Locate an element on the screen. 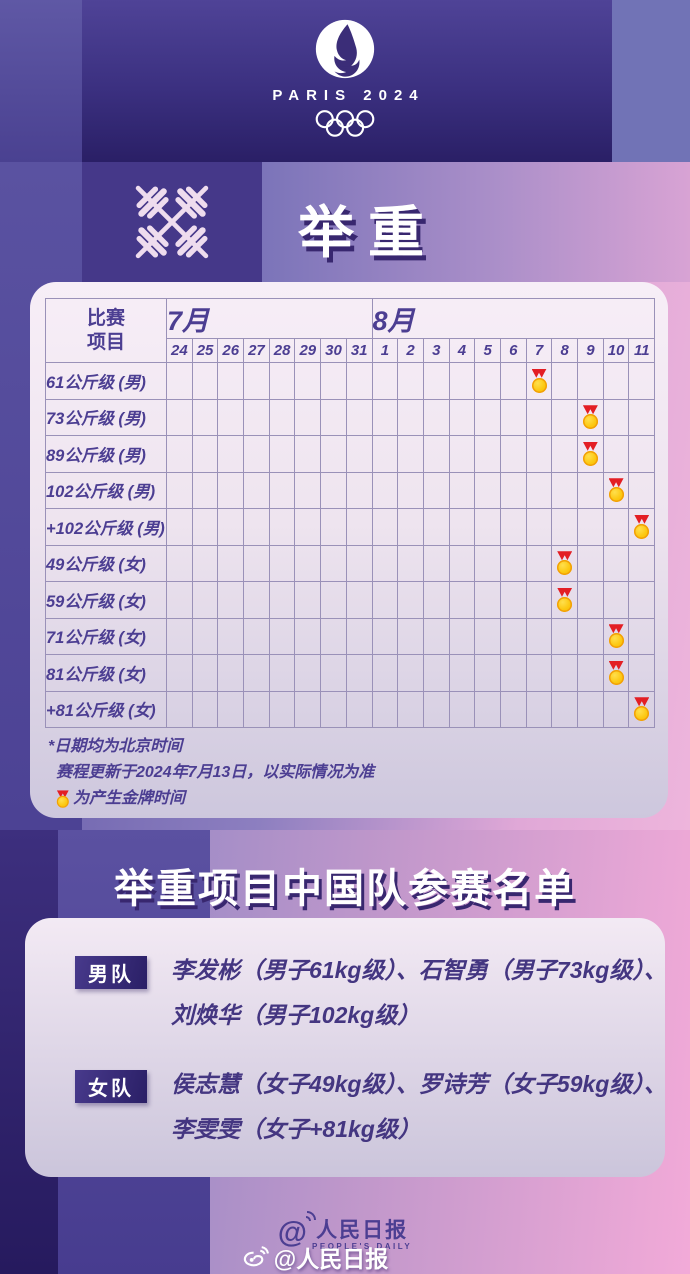 The height and width of the screenshot is (1274, 690). weibo-credit: @人民日报 is located at coordinates (330, 1257).